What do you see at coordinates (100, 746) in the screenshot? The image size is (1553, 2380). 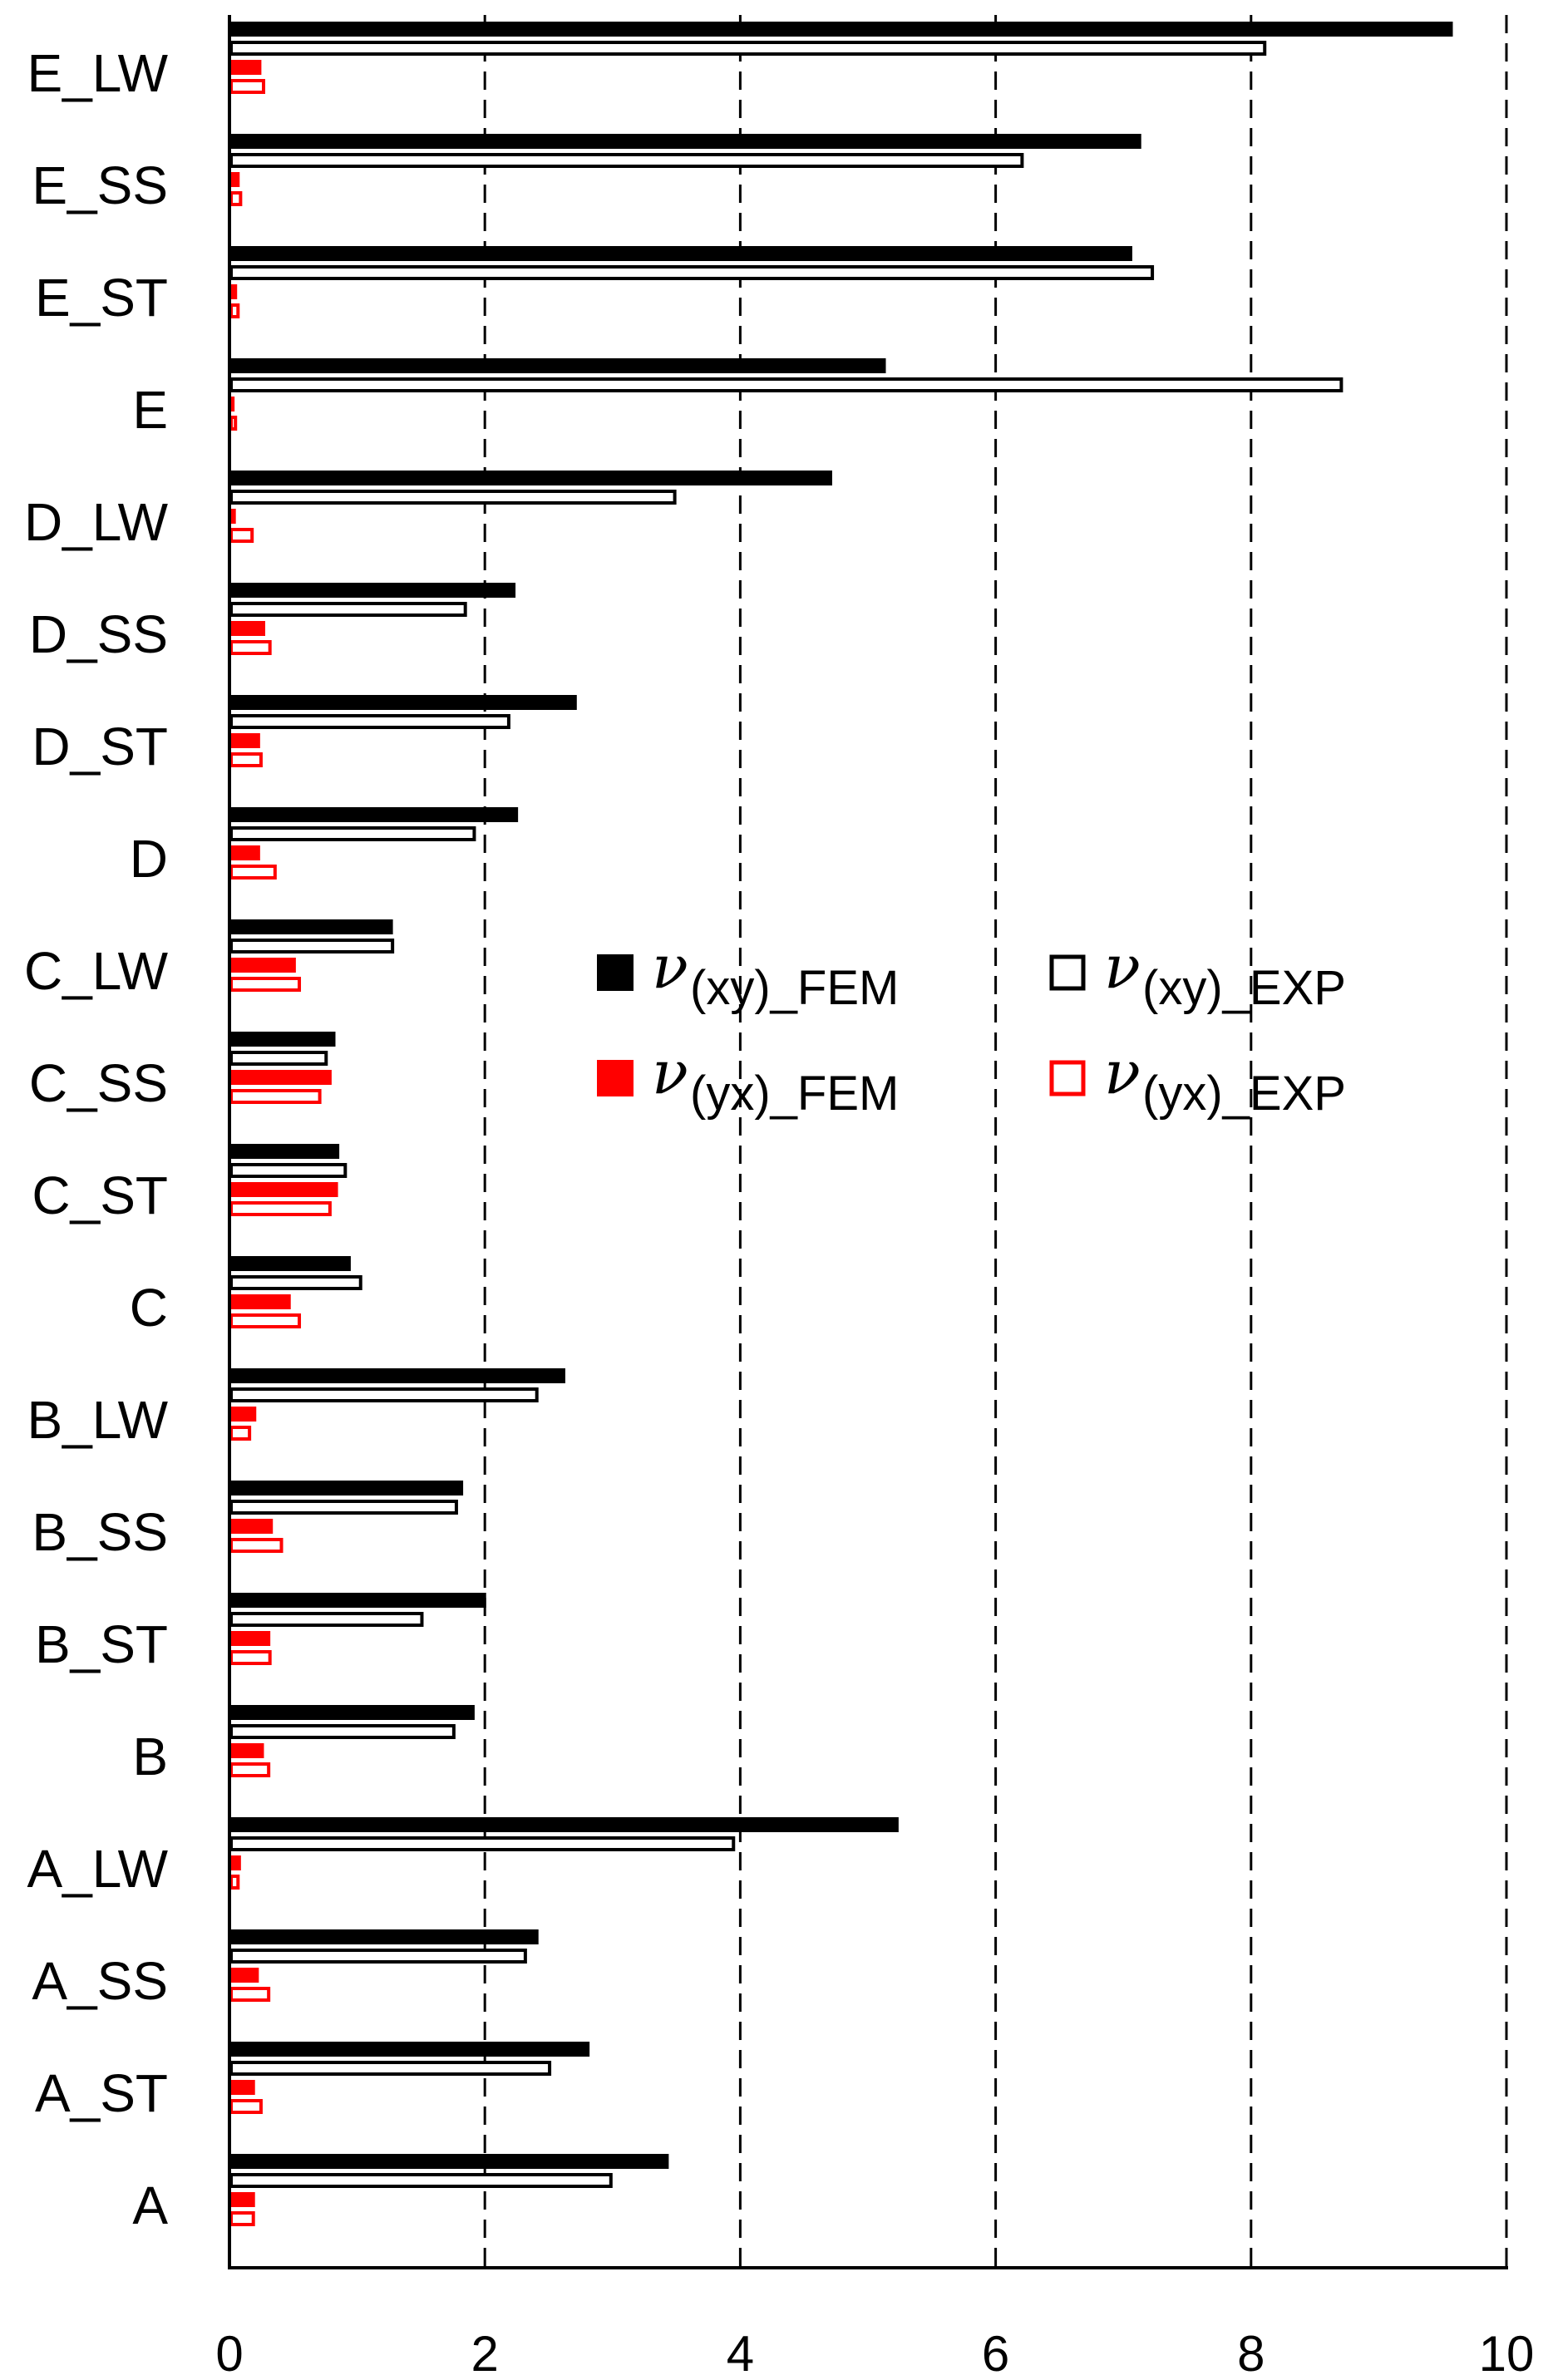 I see `category-label-d-st: D_ST` at bounding box center [100, 746].